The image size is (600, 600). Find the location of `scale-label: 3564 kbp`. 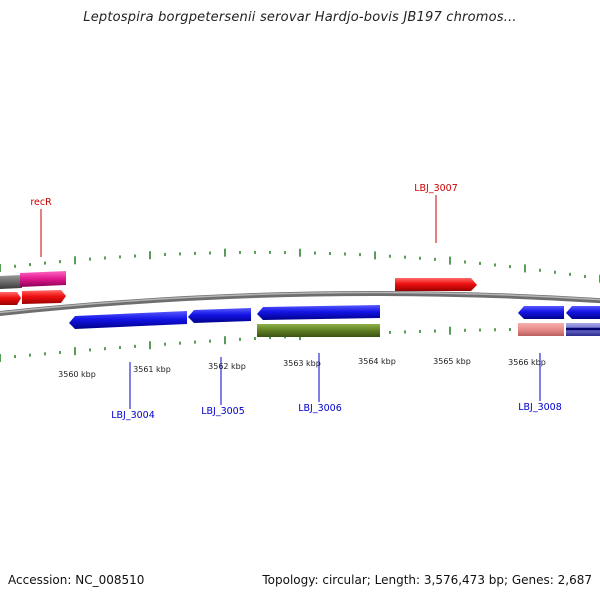

scale-label: 3564 kbp is located at coordinates (377, 361).